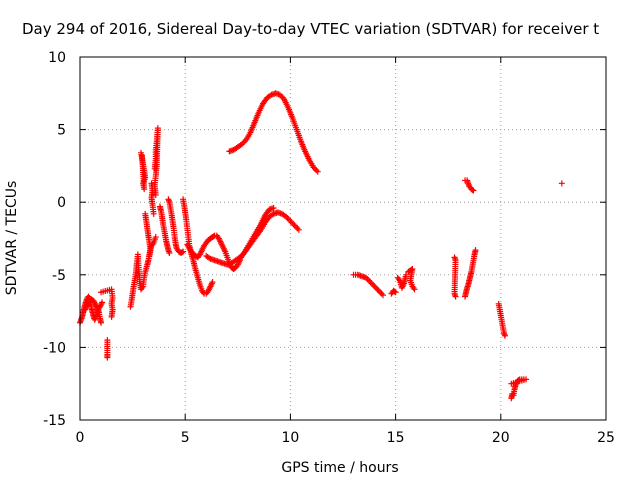 Image resolution: width=640 pixels, height=480 pixels. What do you see at coordinates (501, 438) in the screenshot?
I see `x-tick-label: 20` at bounding box center [501, 438].